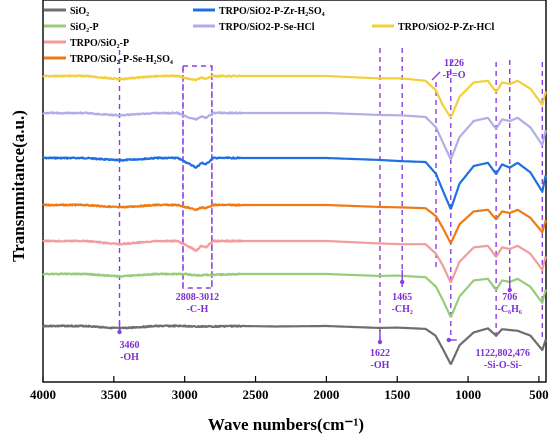  What do you see at coordinates (272, 11) in the screenshot?
I see `legend-label: TRPO/SiO2-P-Zr-H₂SO₄` at bounding box center [272, 11].